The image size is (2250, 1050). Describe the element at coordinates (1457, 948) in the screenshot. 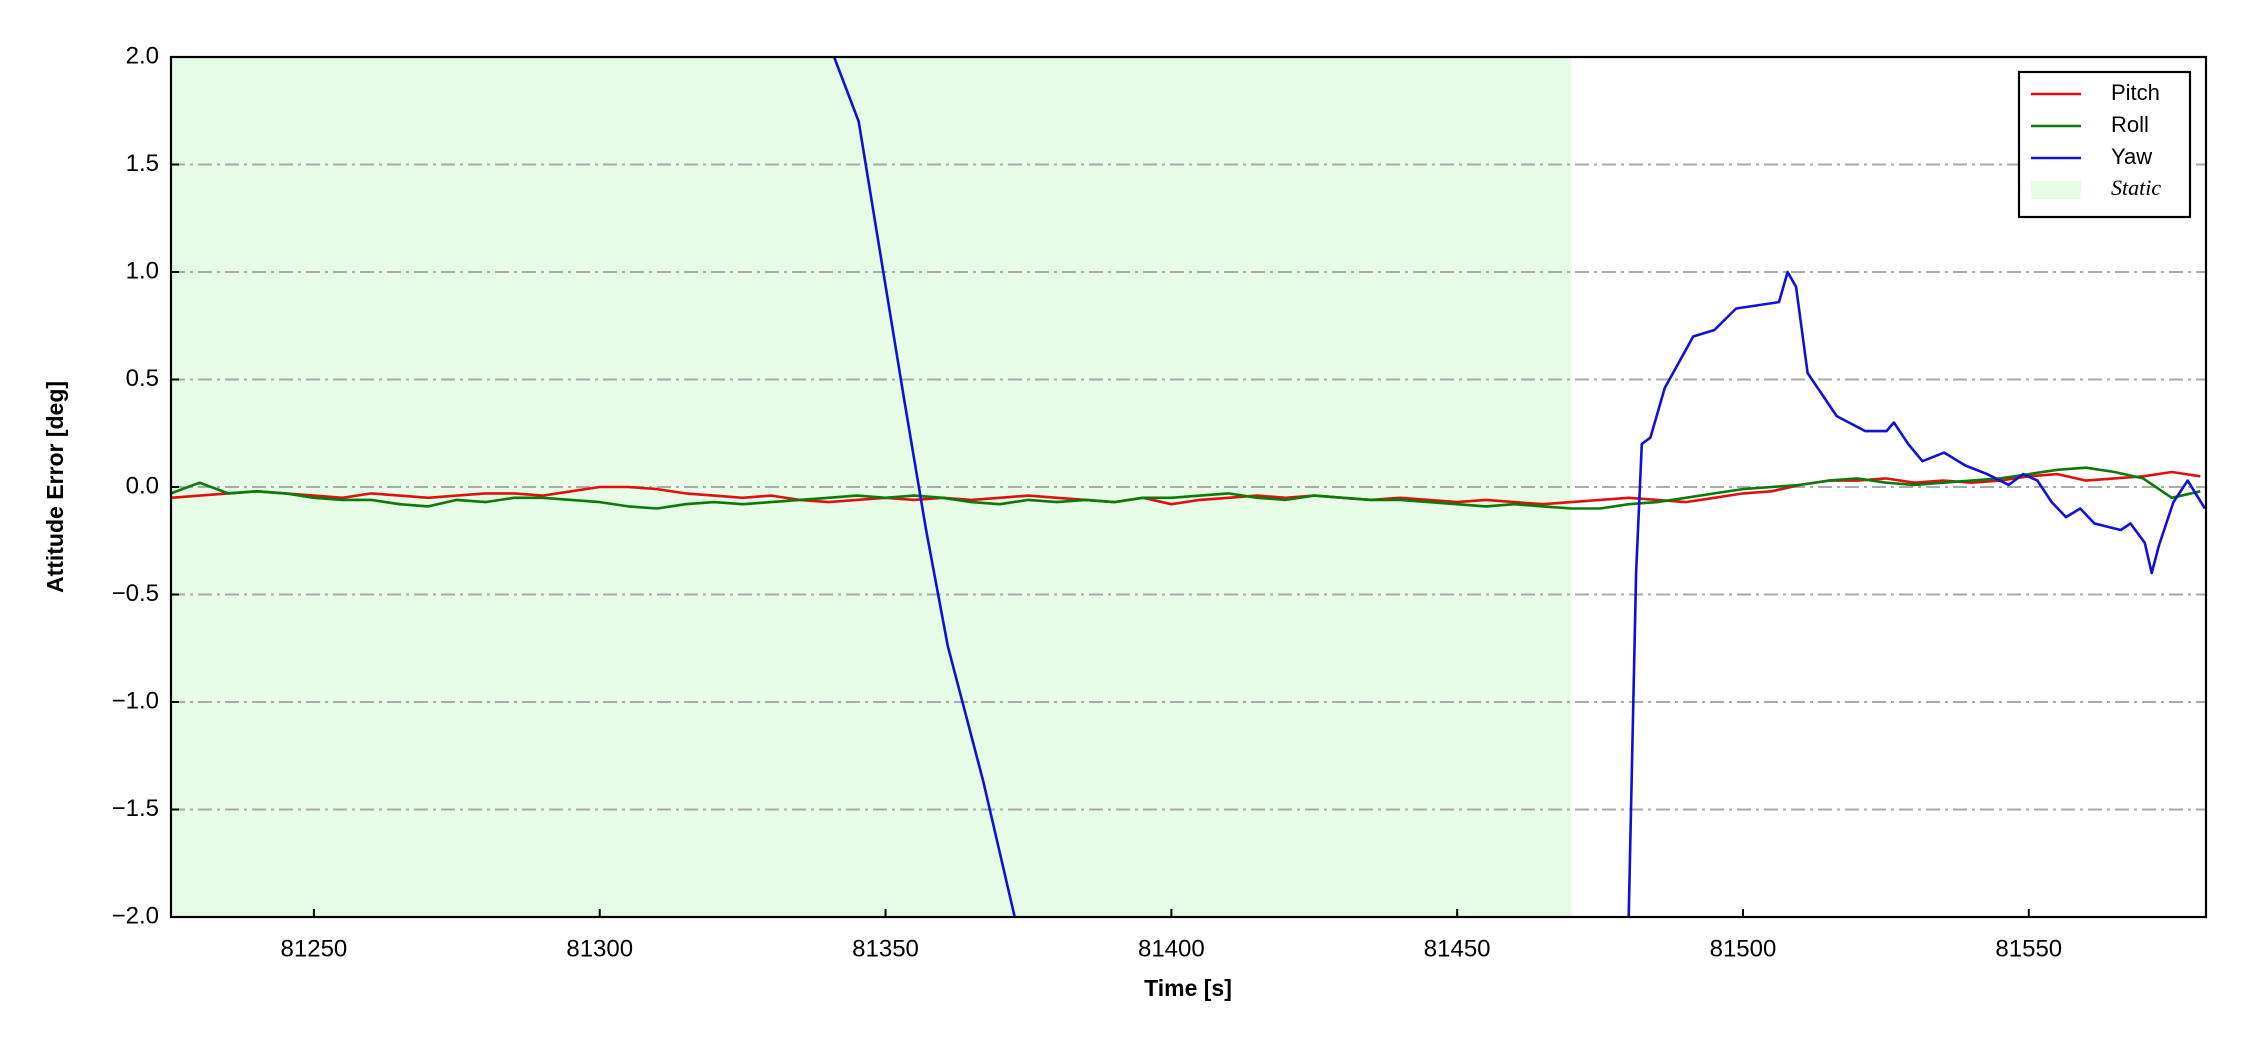

I see `x-tick-label: 81450` at that location.